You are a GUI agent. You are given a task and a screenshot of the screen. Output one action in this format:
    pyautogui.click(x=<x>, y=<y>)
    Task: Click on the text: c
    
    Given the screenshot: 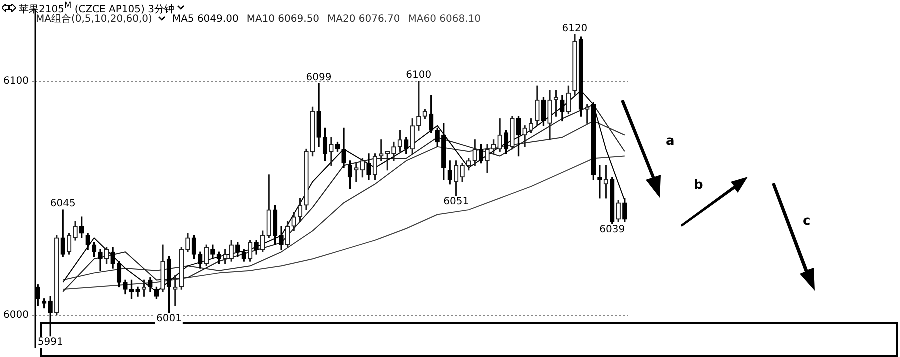 What is the action you would take?
    pyautogui.click(x=807, y=221)
    